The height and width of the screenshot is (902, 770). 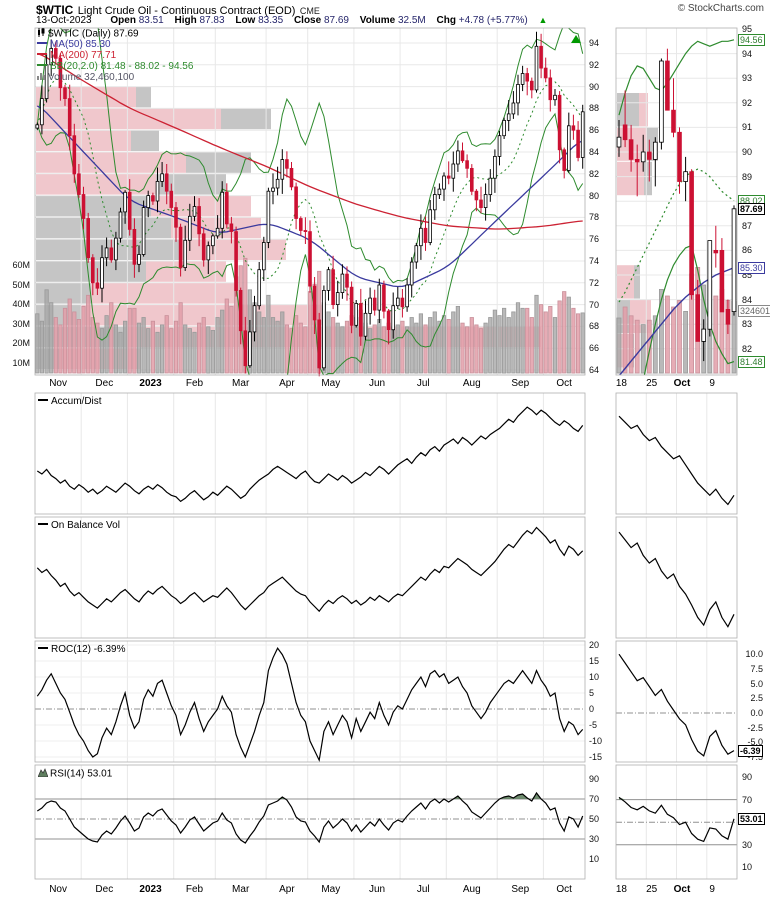 I want to click on mini-price-axis-tick: 94, so click(x=747, y=53).